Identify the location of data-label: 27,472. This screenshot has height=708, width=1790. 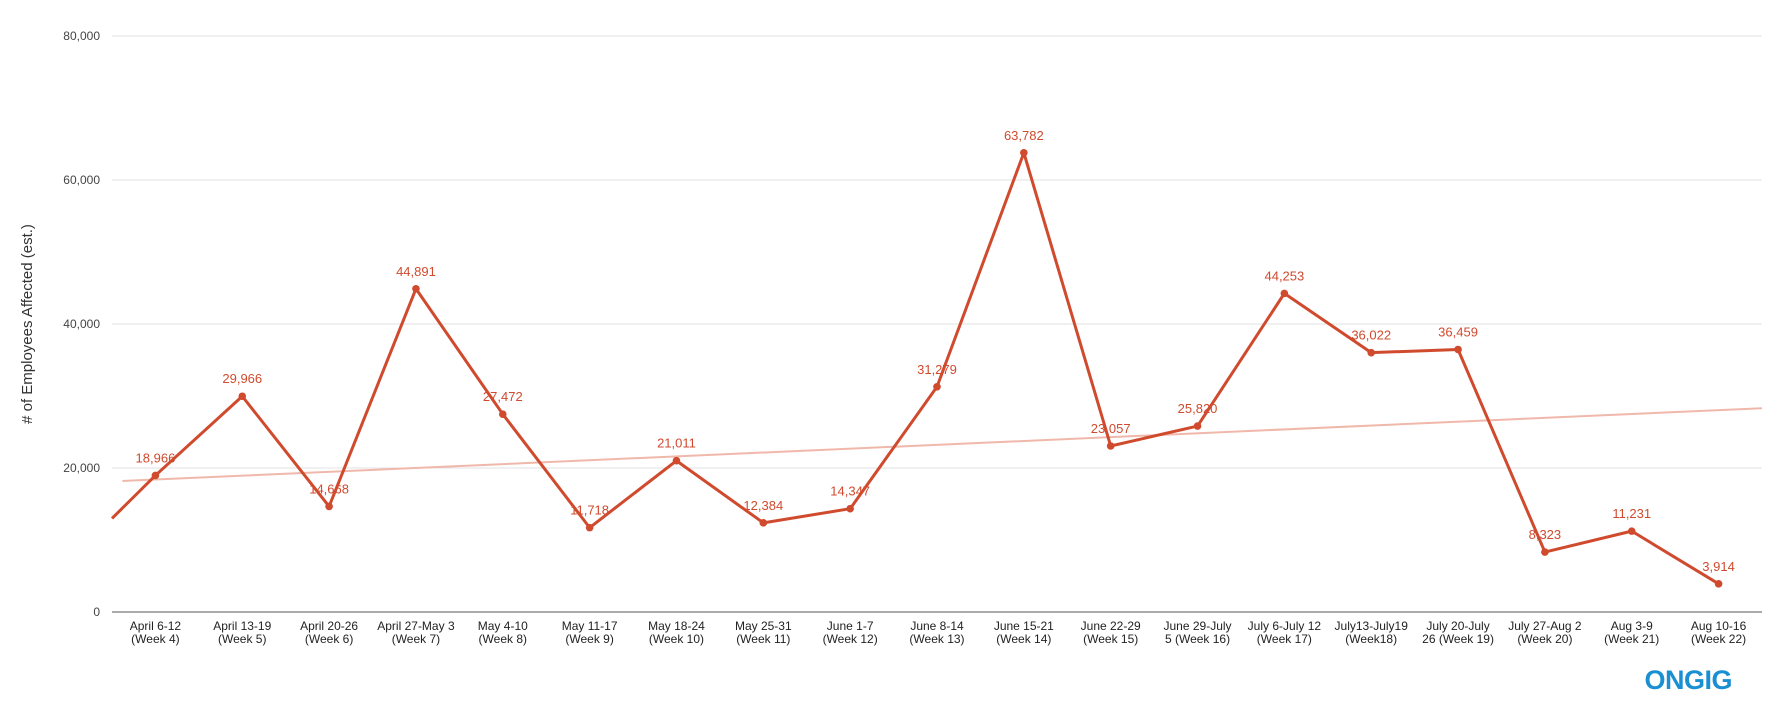
(503, 396).